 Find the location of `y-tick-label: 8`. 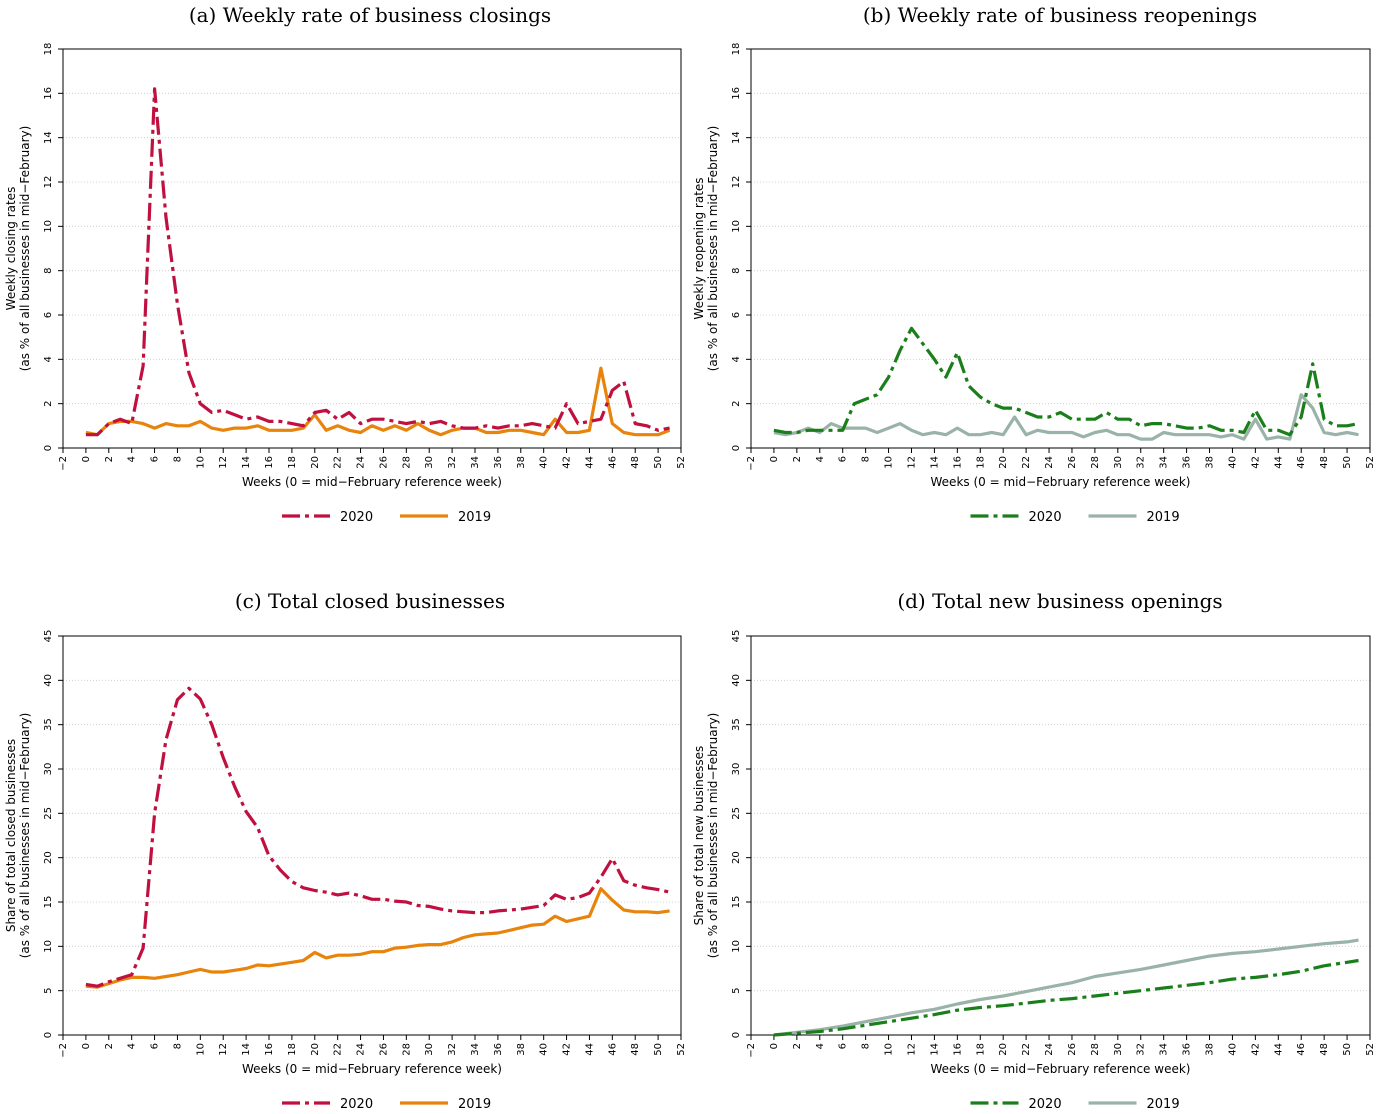

y-tick-label: 8 is located at coordinates (736, 270).